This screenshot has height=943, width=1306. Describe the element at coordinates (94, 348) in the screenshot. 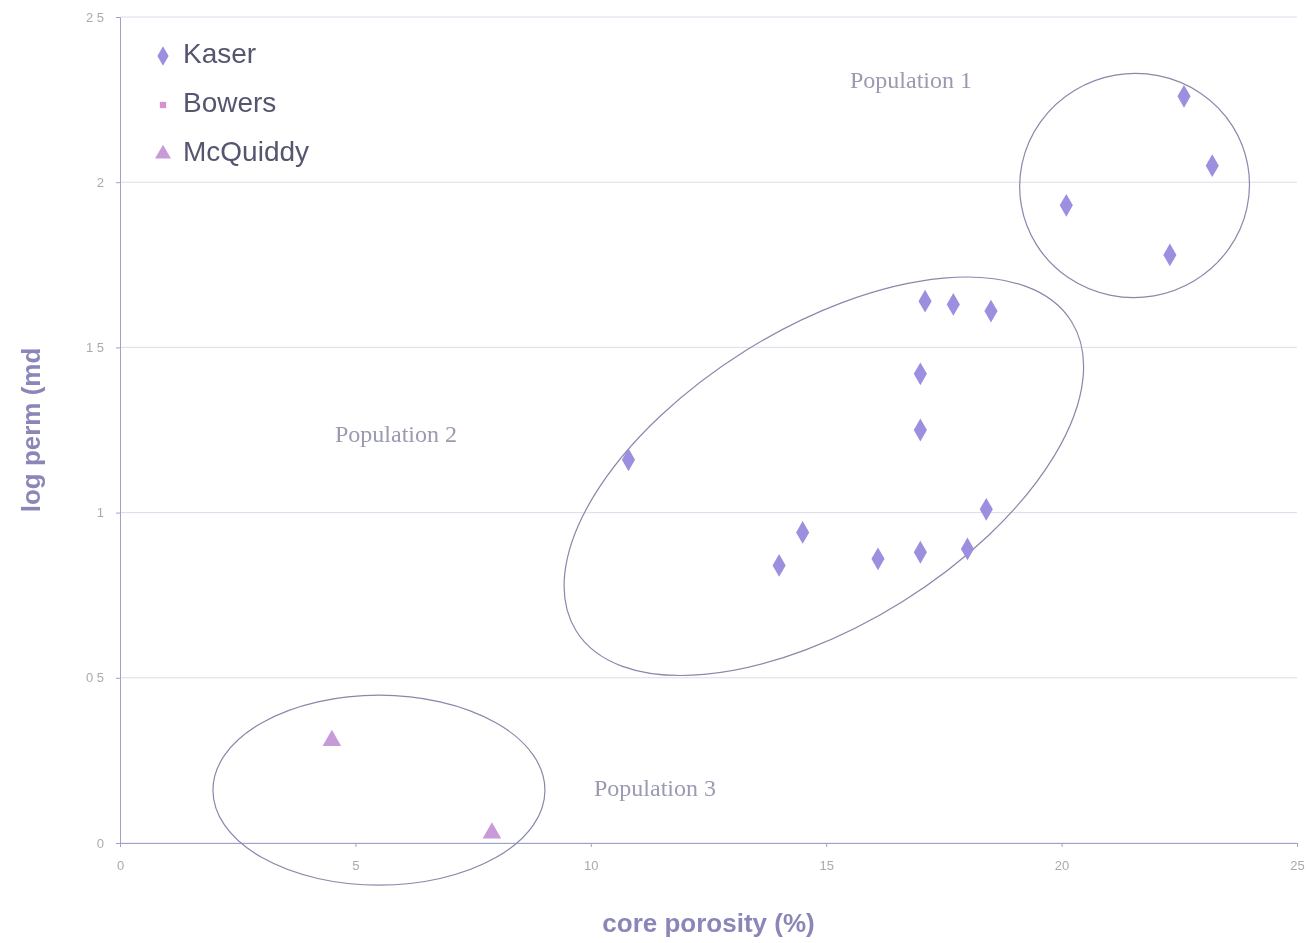

I see `y-tick-label: 1 5` at that location.